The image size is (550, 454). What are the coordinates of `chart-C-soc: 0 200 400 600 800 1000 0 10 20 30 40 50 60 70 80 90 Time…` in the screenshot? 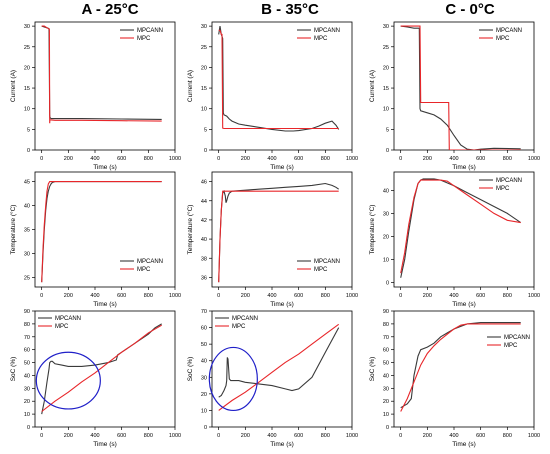 It's located at (454, 378).